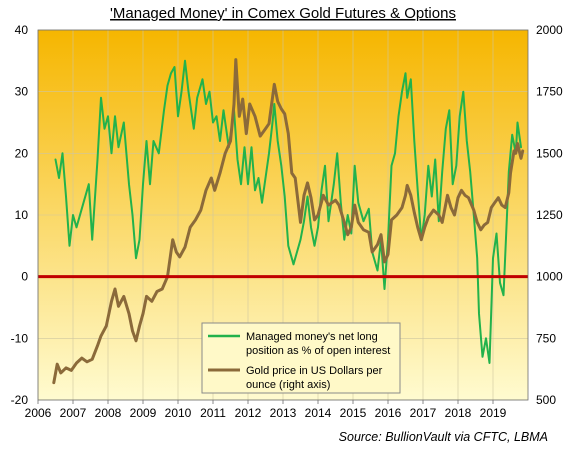  What do you see at coordinates (178, 413) in the screenshot?
I see `x-tick-label: 2010` at bounding box center [178, 413].